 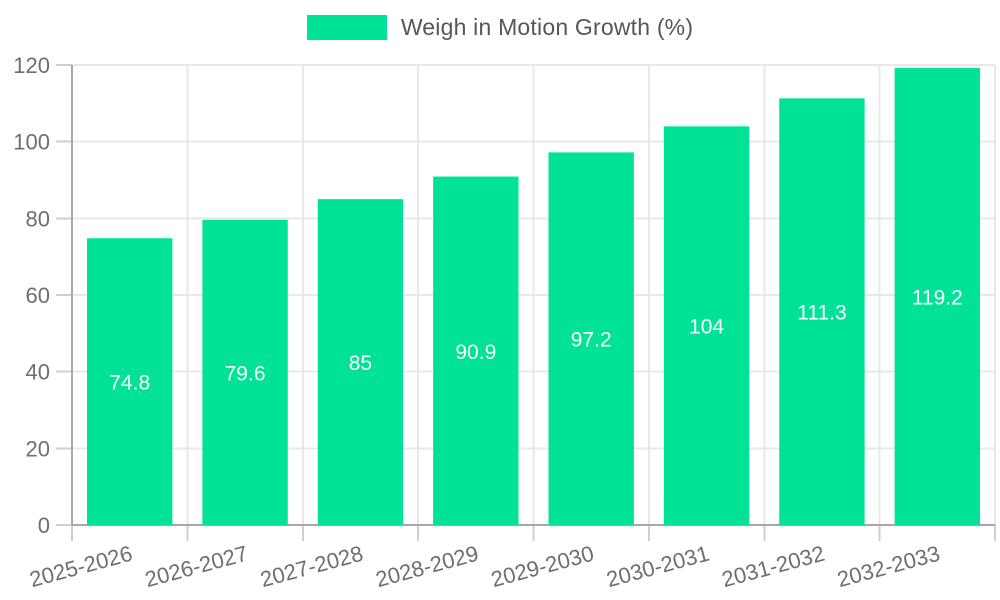 I want to click on x-axis-category-label: 2029-2030, so click(x=542, y=566).